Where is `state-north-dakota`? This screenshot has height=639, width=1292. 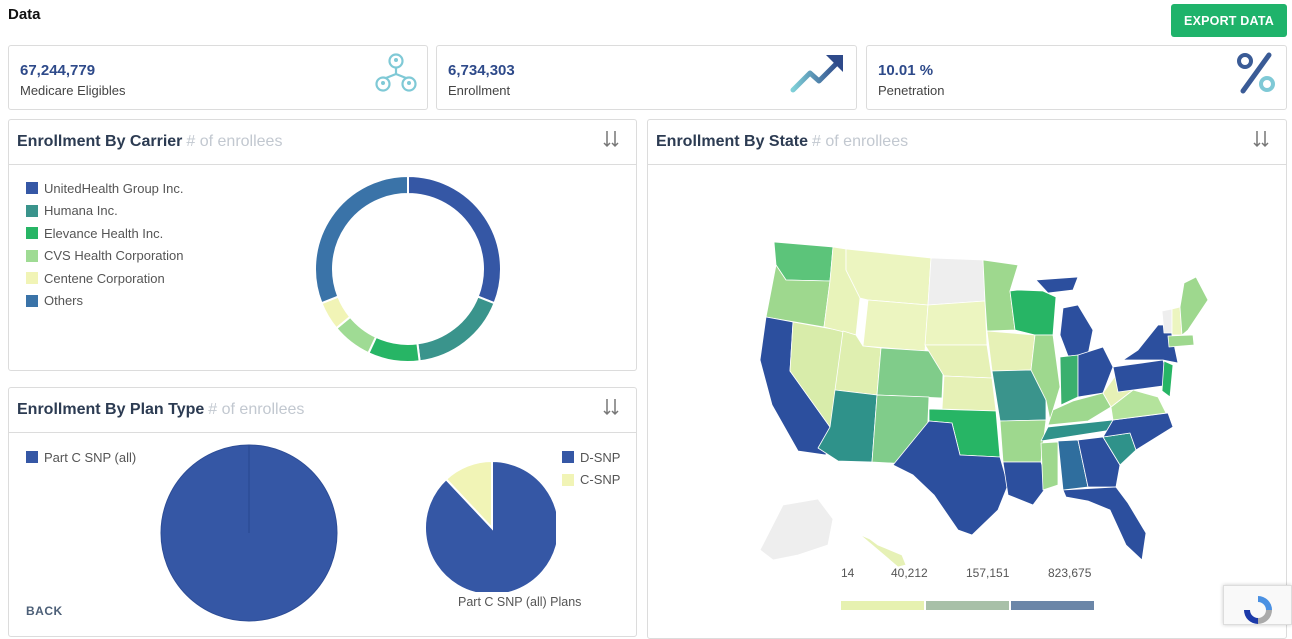
state-north-dakota is located at coordinates (956, 281).